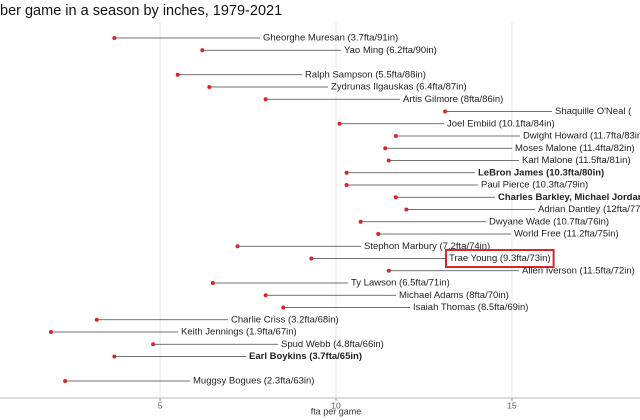  Describe the element at coordinates (160, 405) in the screenshot. I see `x-tick-label: 5` at that location.